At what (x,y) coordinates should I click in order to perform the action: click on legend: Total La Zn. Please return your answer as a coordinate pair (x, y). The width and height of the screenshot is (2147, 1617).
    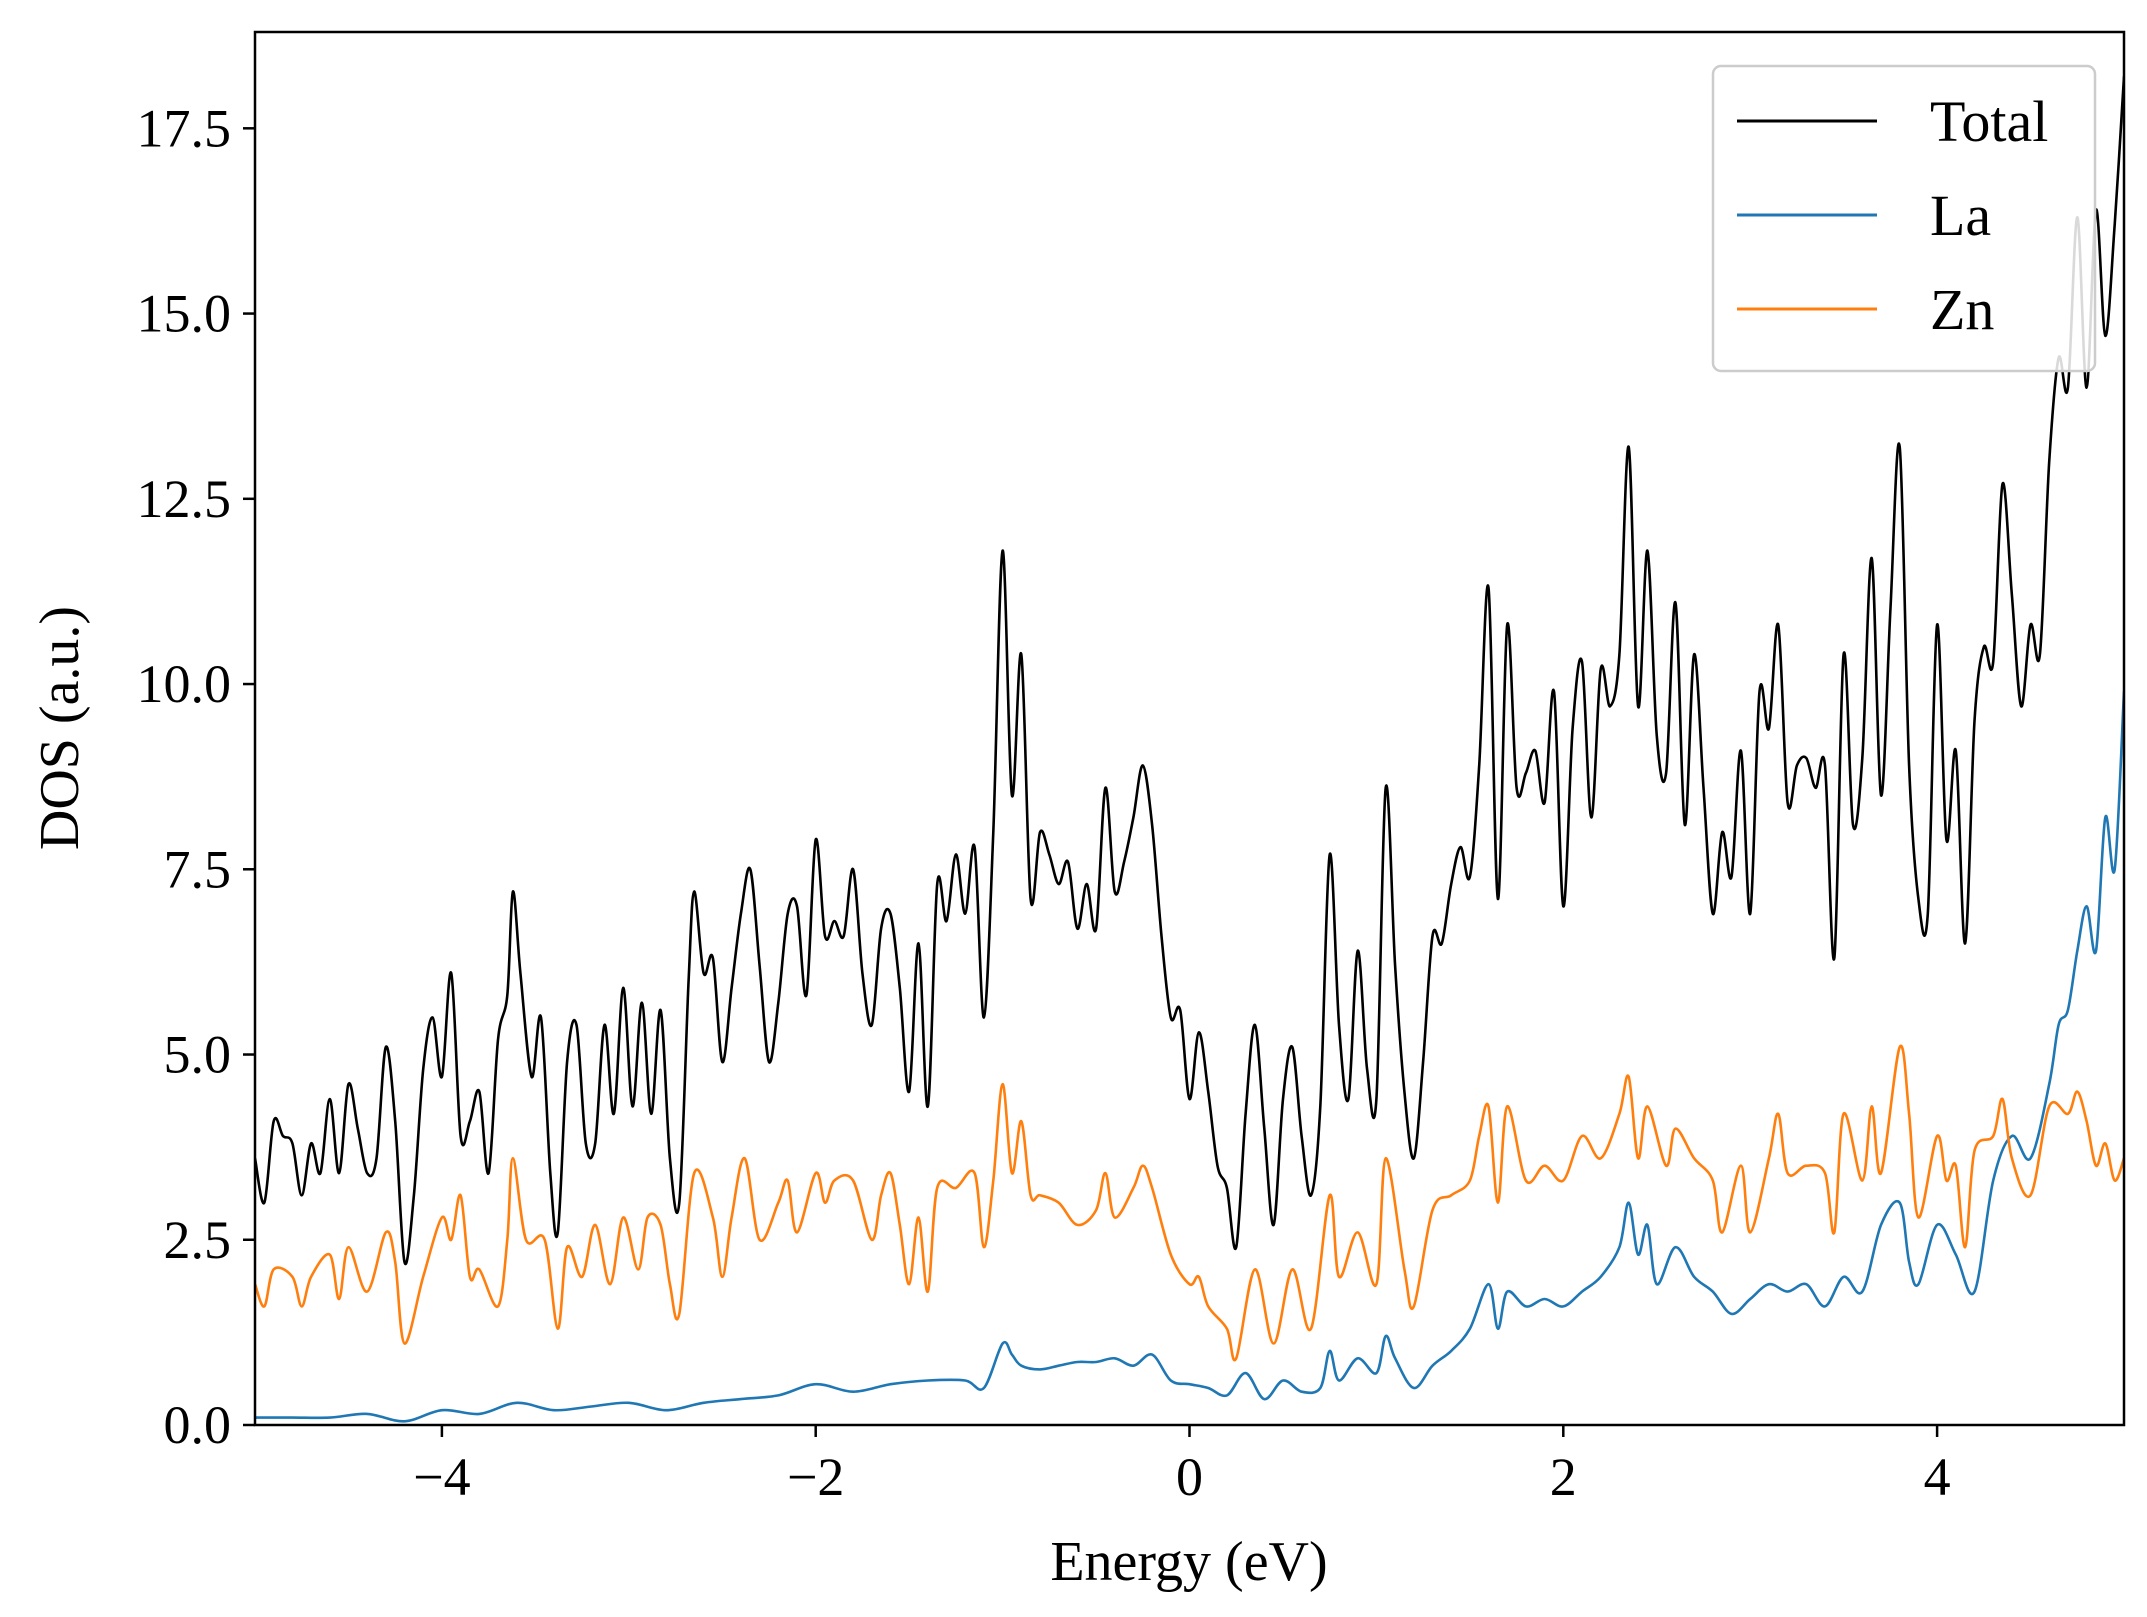
    Looking at the image, I should click on (1904, 218).